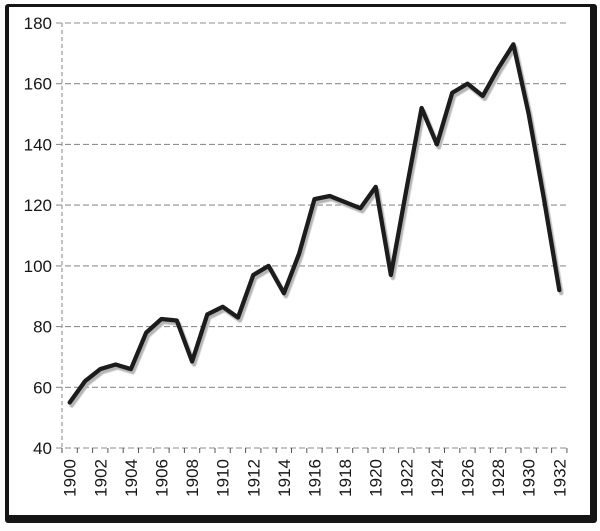  I want to click on y-tick-label: 160, so click(38, 84).